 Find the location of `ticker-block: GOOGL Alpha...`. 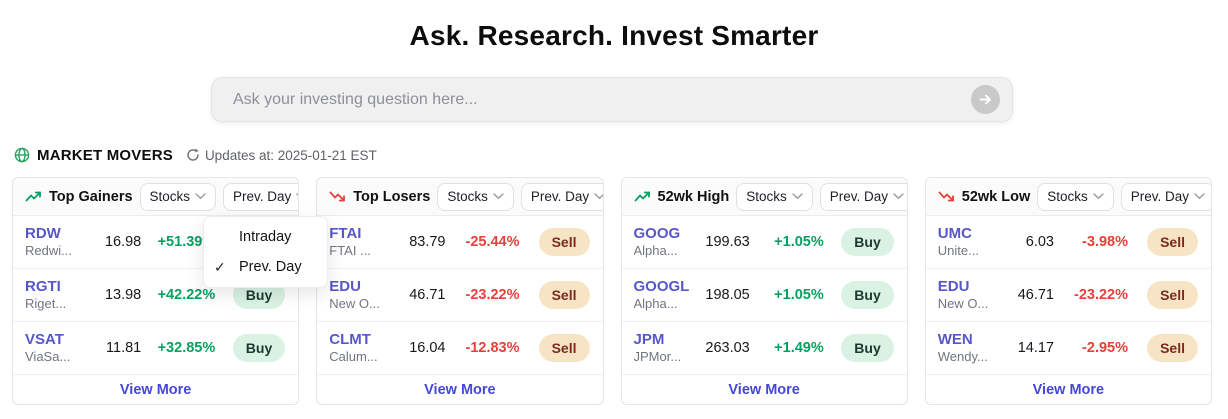

ticker-block: GOOGL Alpha... is located at coordinates (661, 295).